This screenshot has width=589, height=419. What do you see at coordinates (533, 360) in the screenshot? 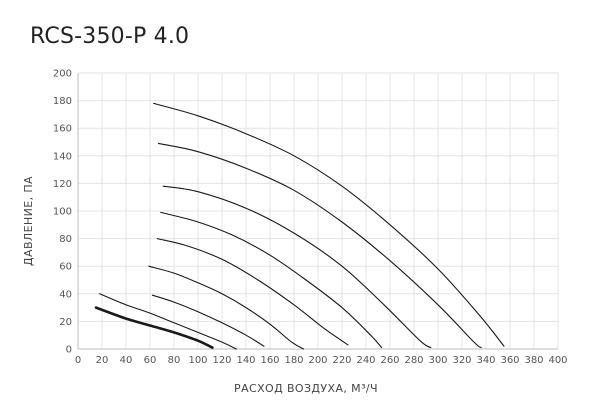
I see `x-tick-label: 380` at bounding box center [533, 360].